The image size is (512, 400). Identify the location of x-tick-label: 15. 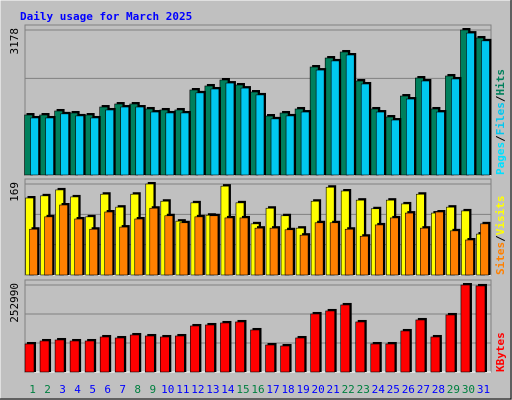
(242, 389).